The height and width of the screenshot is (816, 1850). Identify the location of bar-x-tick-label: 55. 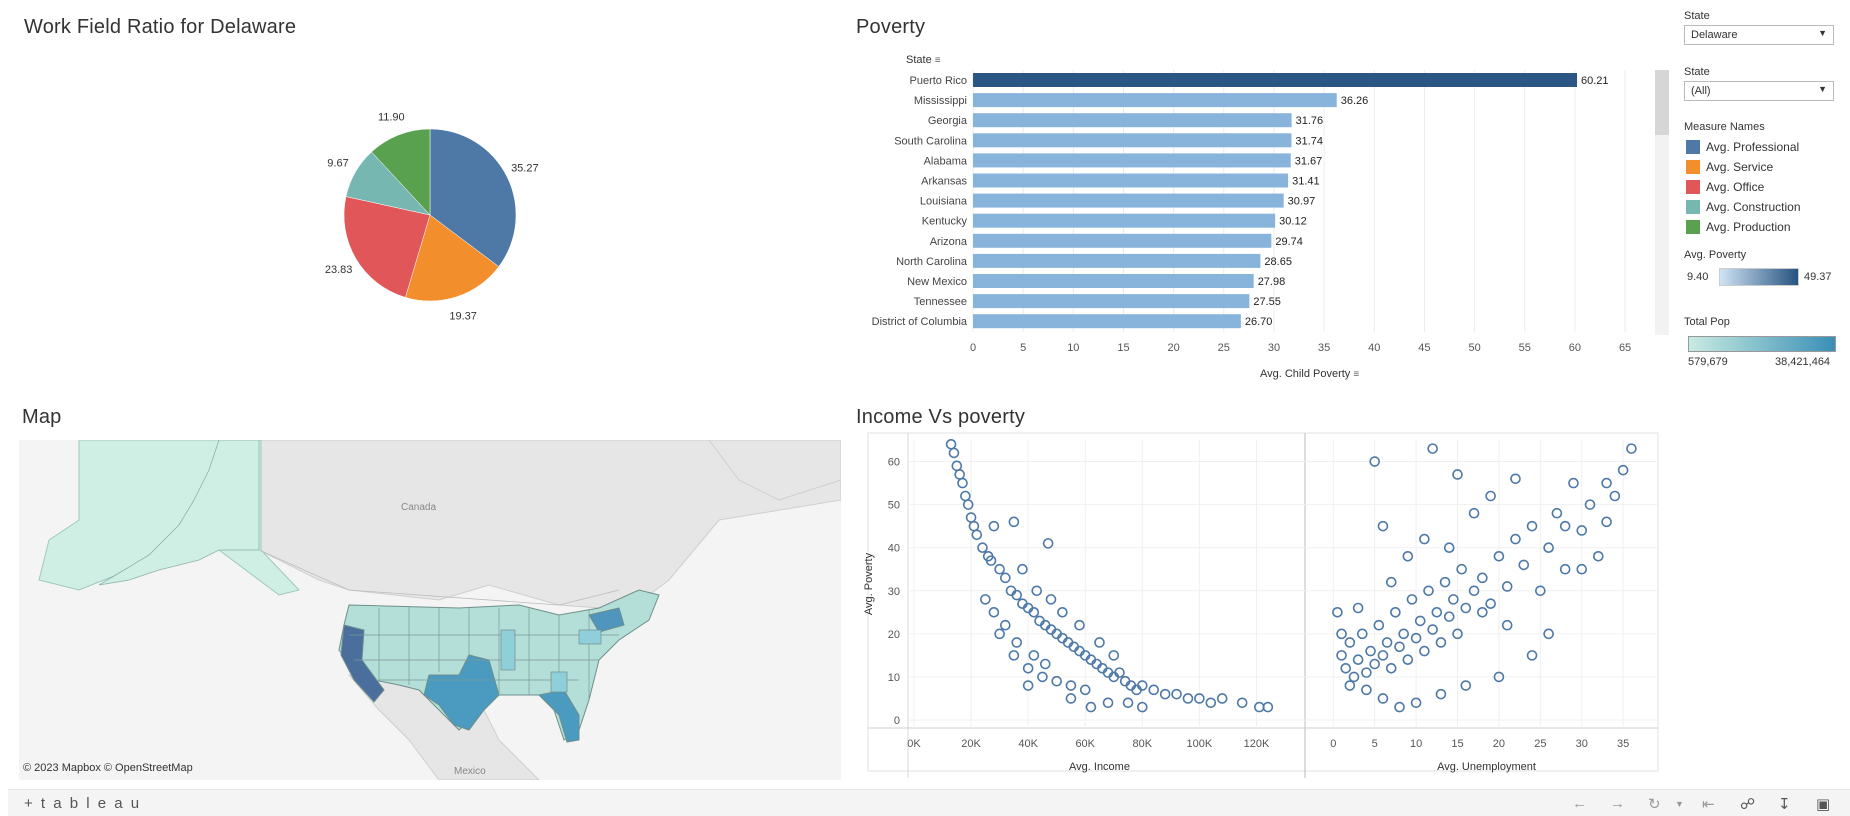
(1525, 348).